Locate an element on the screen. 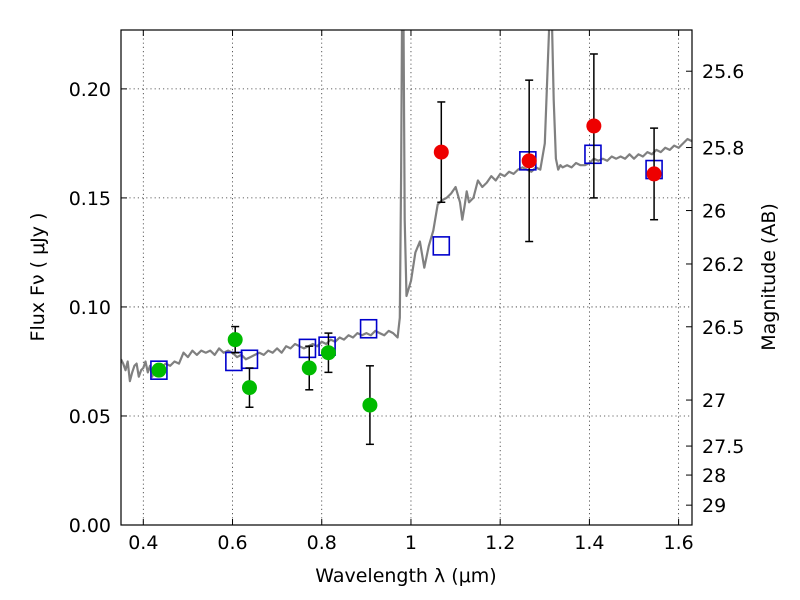 Image resolution: width=800 pixels, height=600 pixels. x-tick-label: 0.8 is located at coordinates (322, 543).